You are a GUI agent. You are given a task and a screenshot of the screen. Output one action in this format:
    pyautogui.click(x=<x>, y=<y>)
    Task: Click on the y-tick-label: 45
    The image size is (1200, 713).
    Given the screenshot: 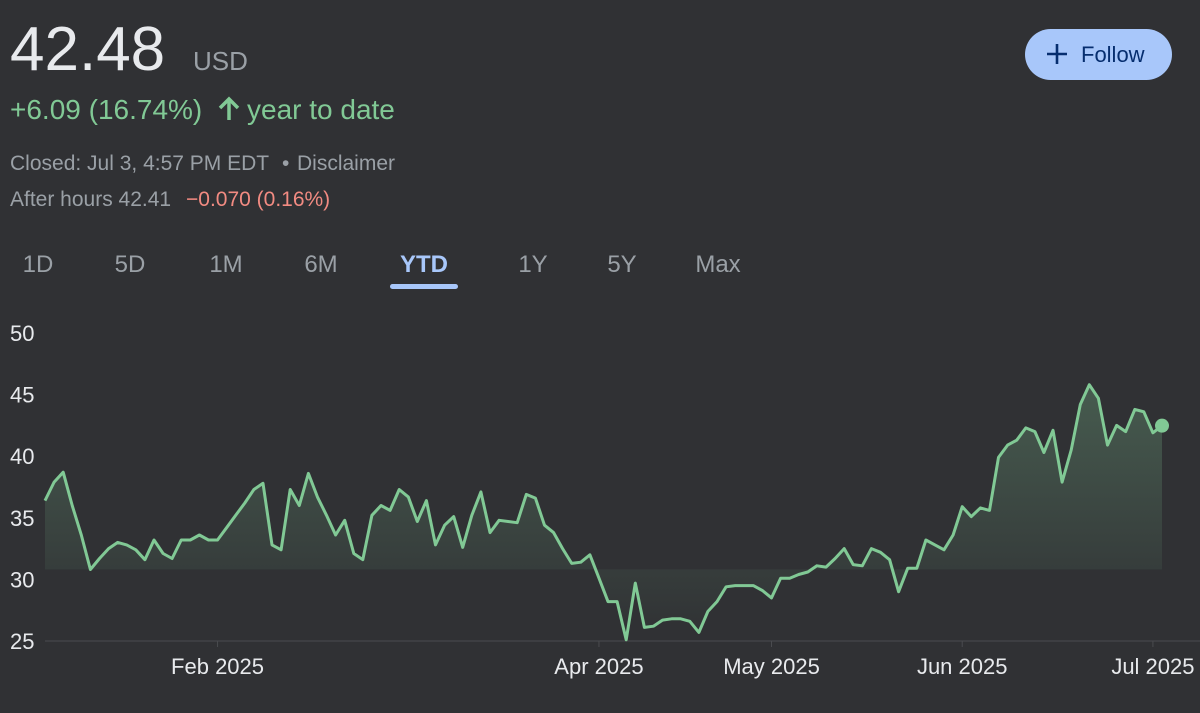 What is the action you would take?
    pyautogui.click(x=22, y=395)
    